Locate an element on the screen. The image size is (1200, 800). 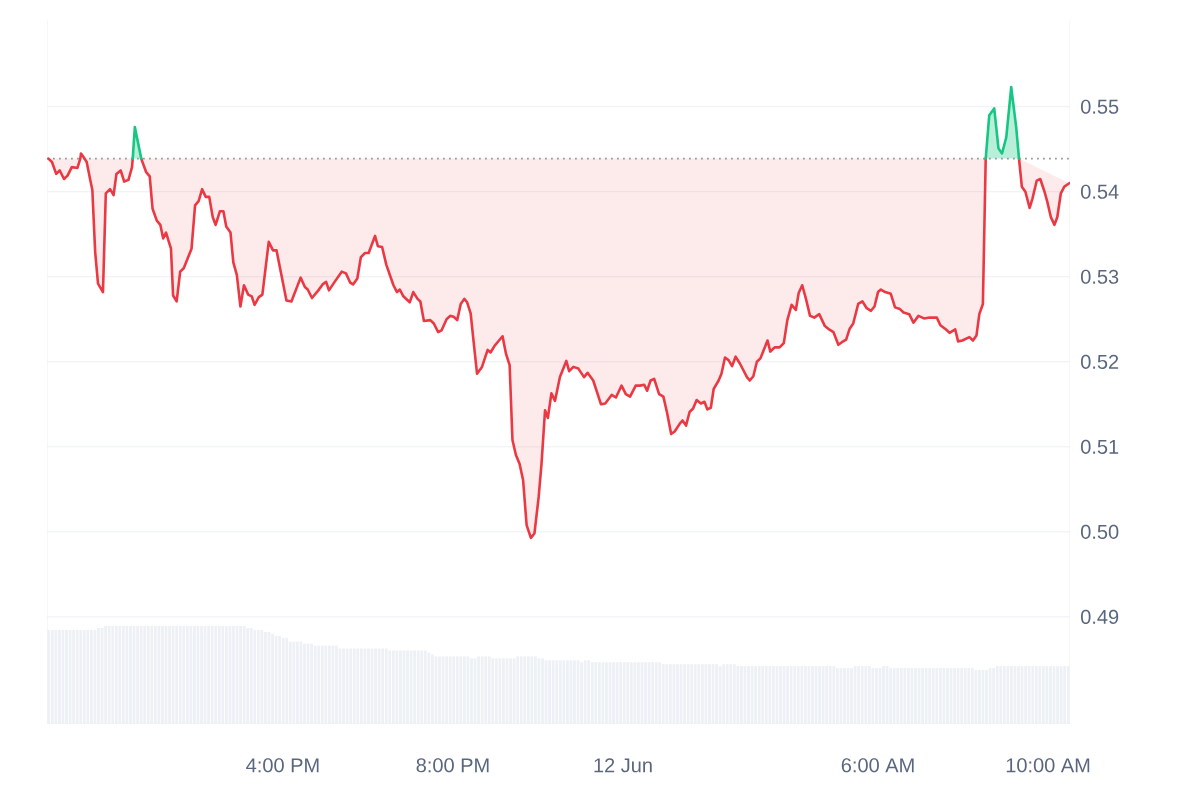
y-tick-label: 0.52 is located at coordinates (1100, 361).